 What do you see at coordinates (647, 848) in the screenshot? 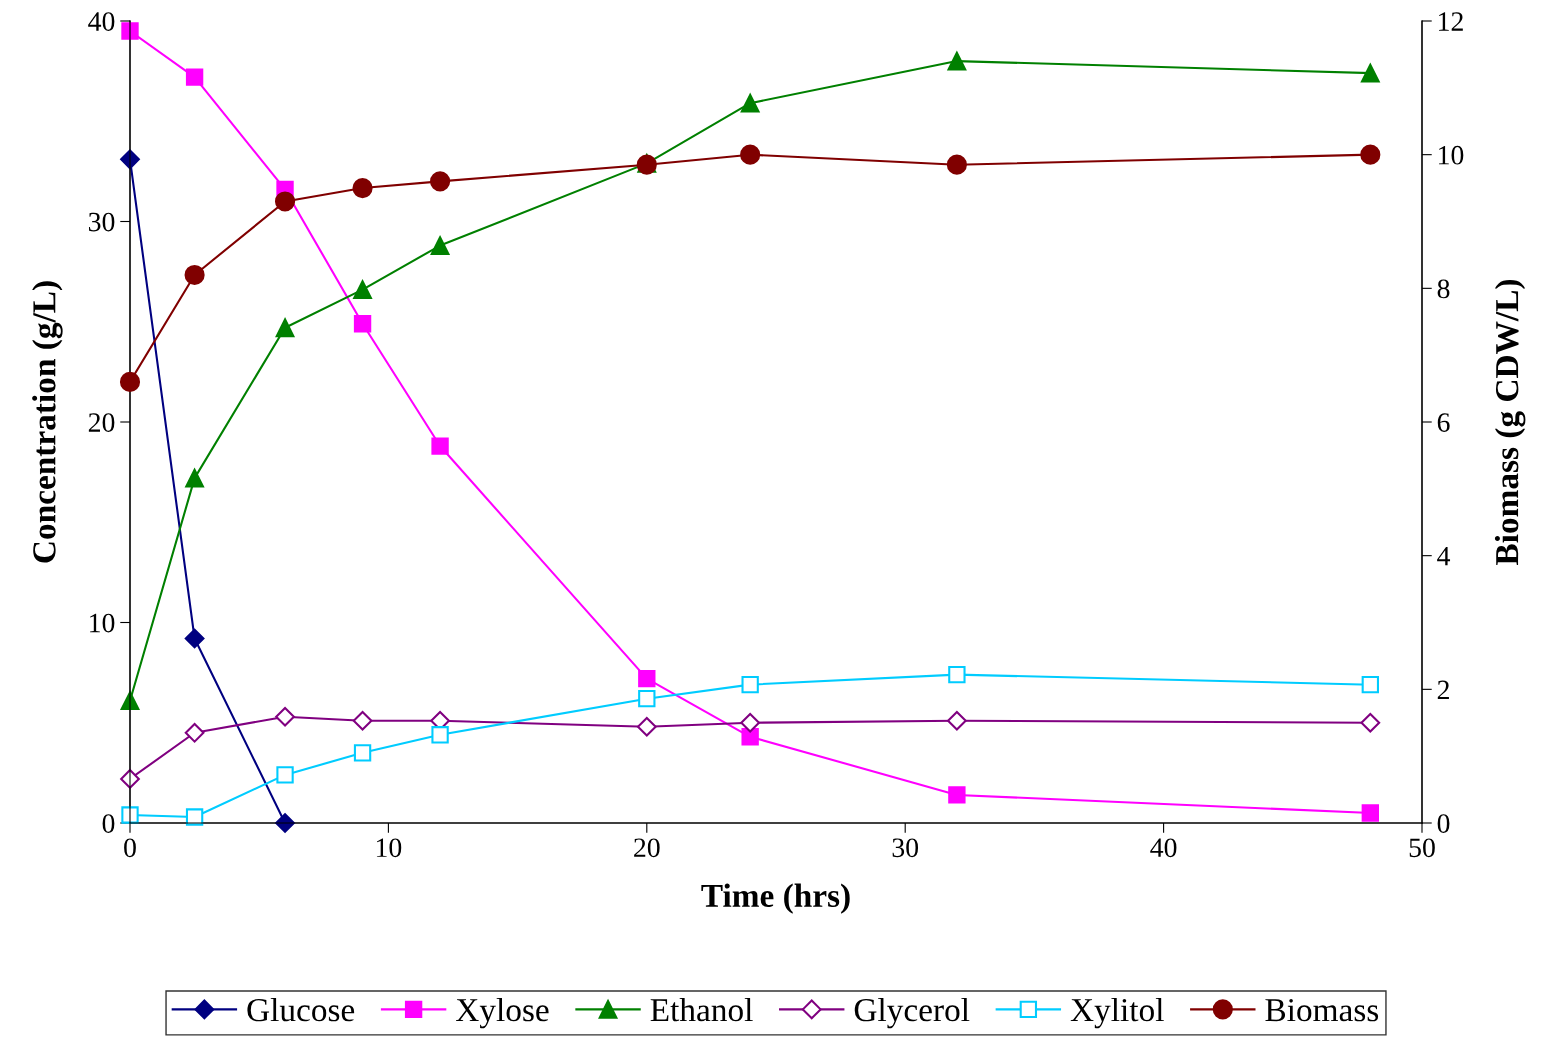
I see `x-tick-label: 20` at bounding box center [647, 848].